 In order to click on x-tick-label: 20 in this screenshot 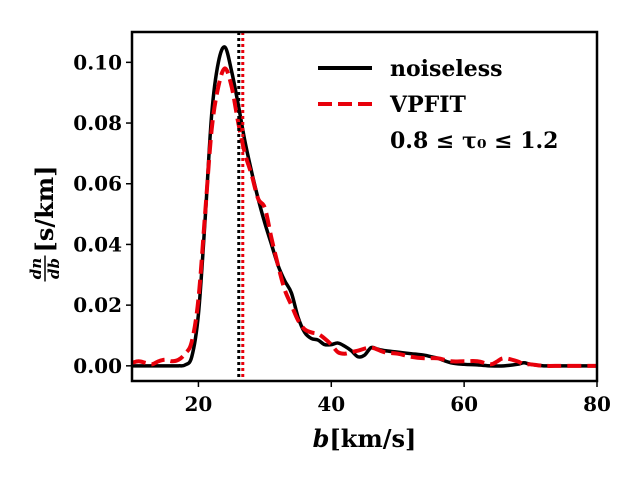, I will do `click(199, 404)`.